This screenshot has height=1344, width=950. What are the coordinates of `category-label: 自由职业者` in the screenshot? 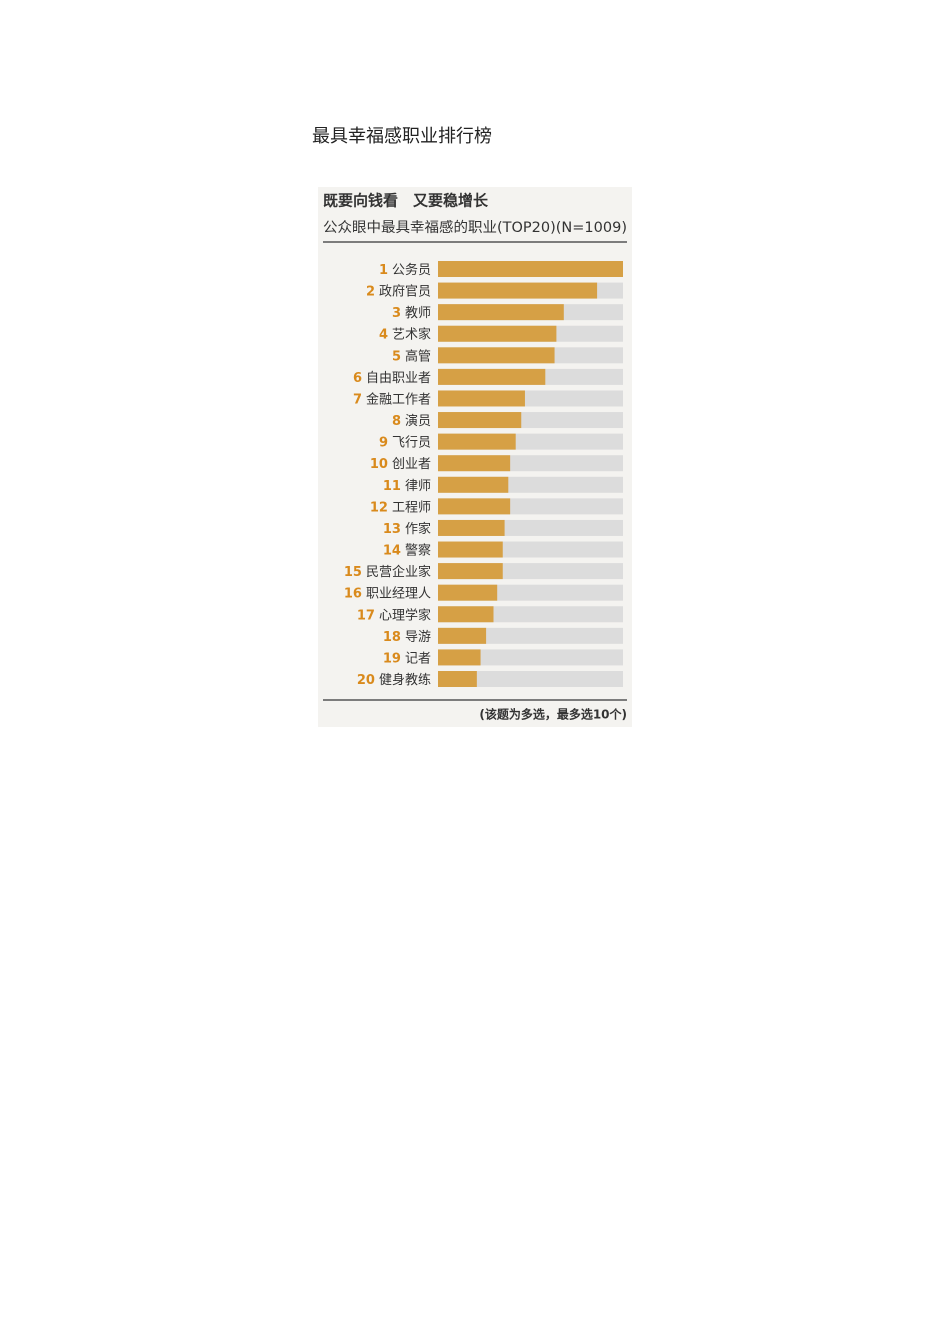 It's located at (398, 377).